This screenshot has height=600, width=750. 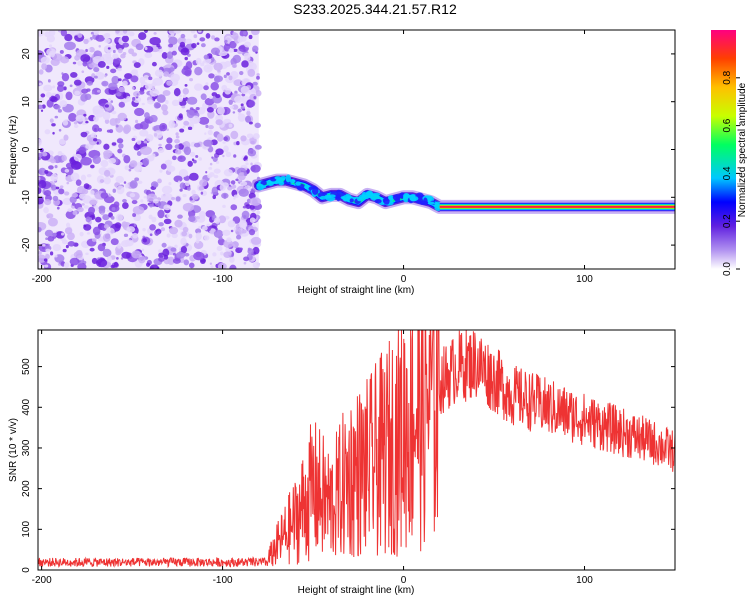 I want to click on colorbar-ticks: 0.0 0.2 0.4 0.6 0.8, so click(x=731, y=173).